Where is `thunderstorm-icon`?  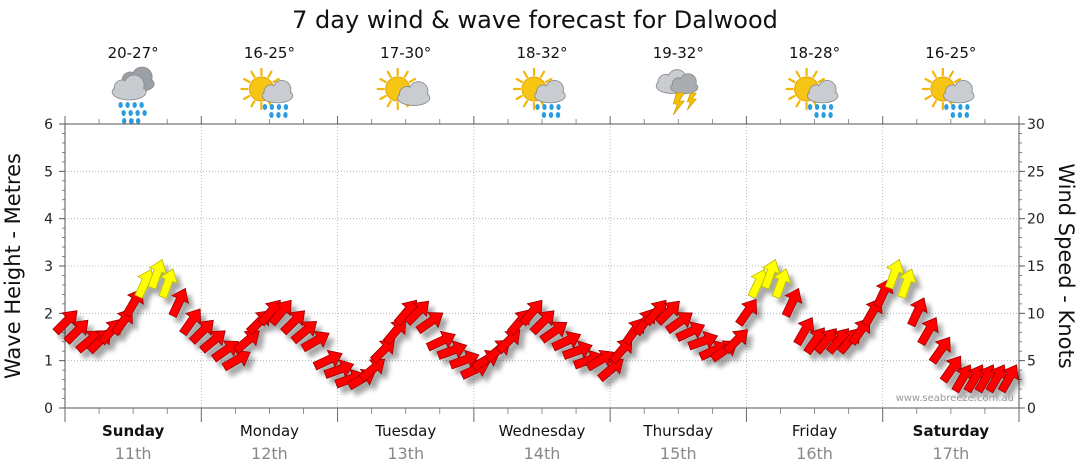
thunderstorm-icon is located at coordinates (677, 92).